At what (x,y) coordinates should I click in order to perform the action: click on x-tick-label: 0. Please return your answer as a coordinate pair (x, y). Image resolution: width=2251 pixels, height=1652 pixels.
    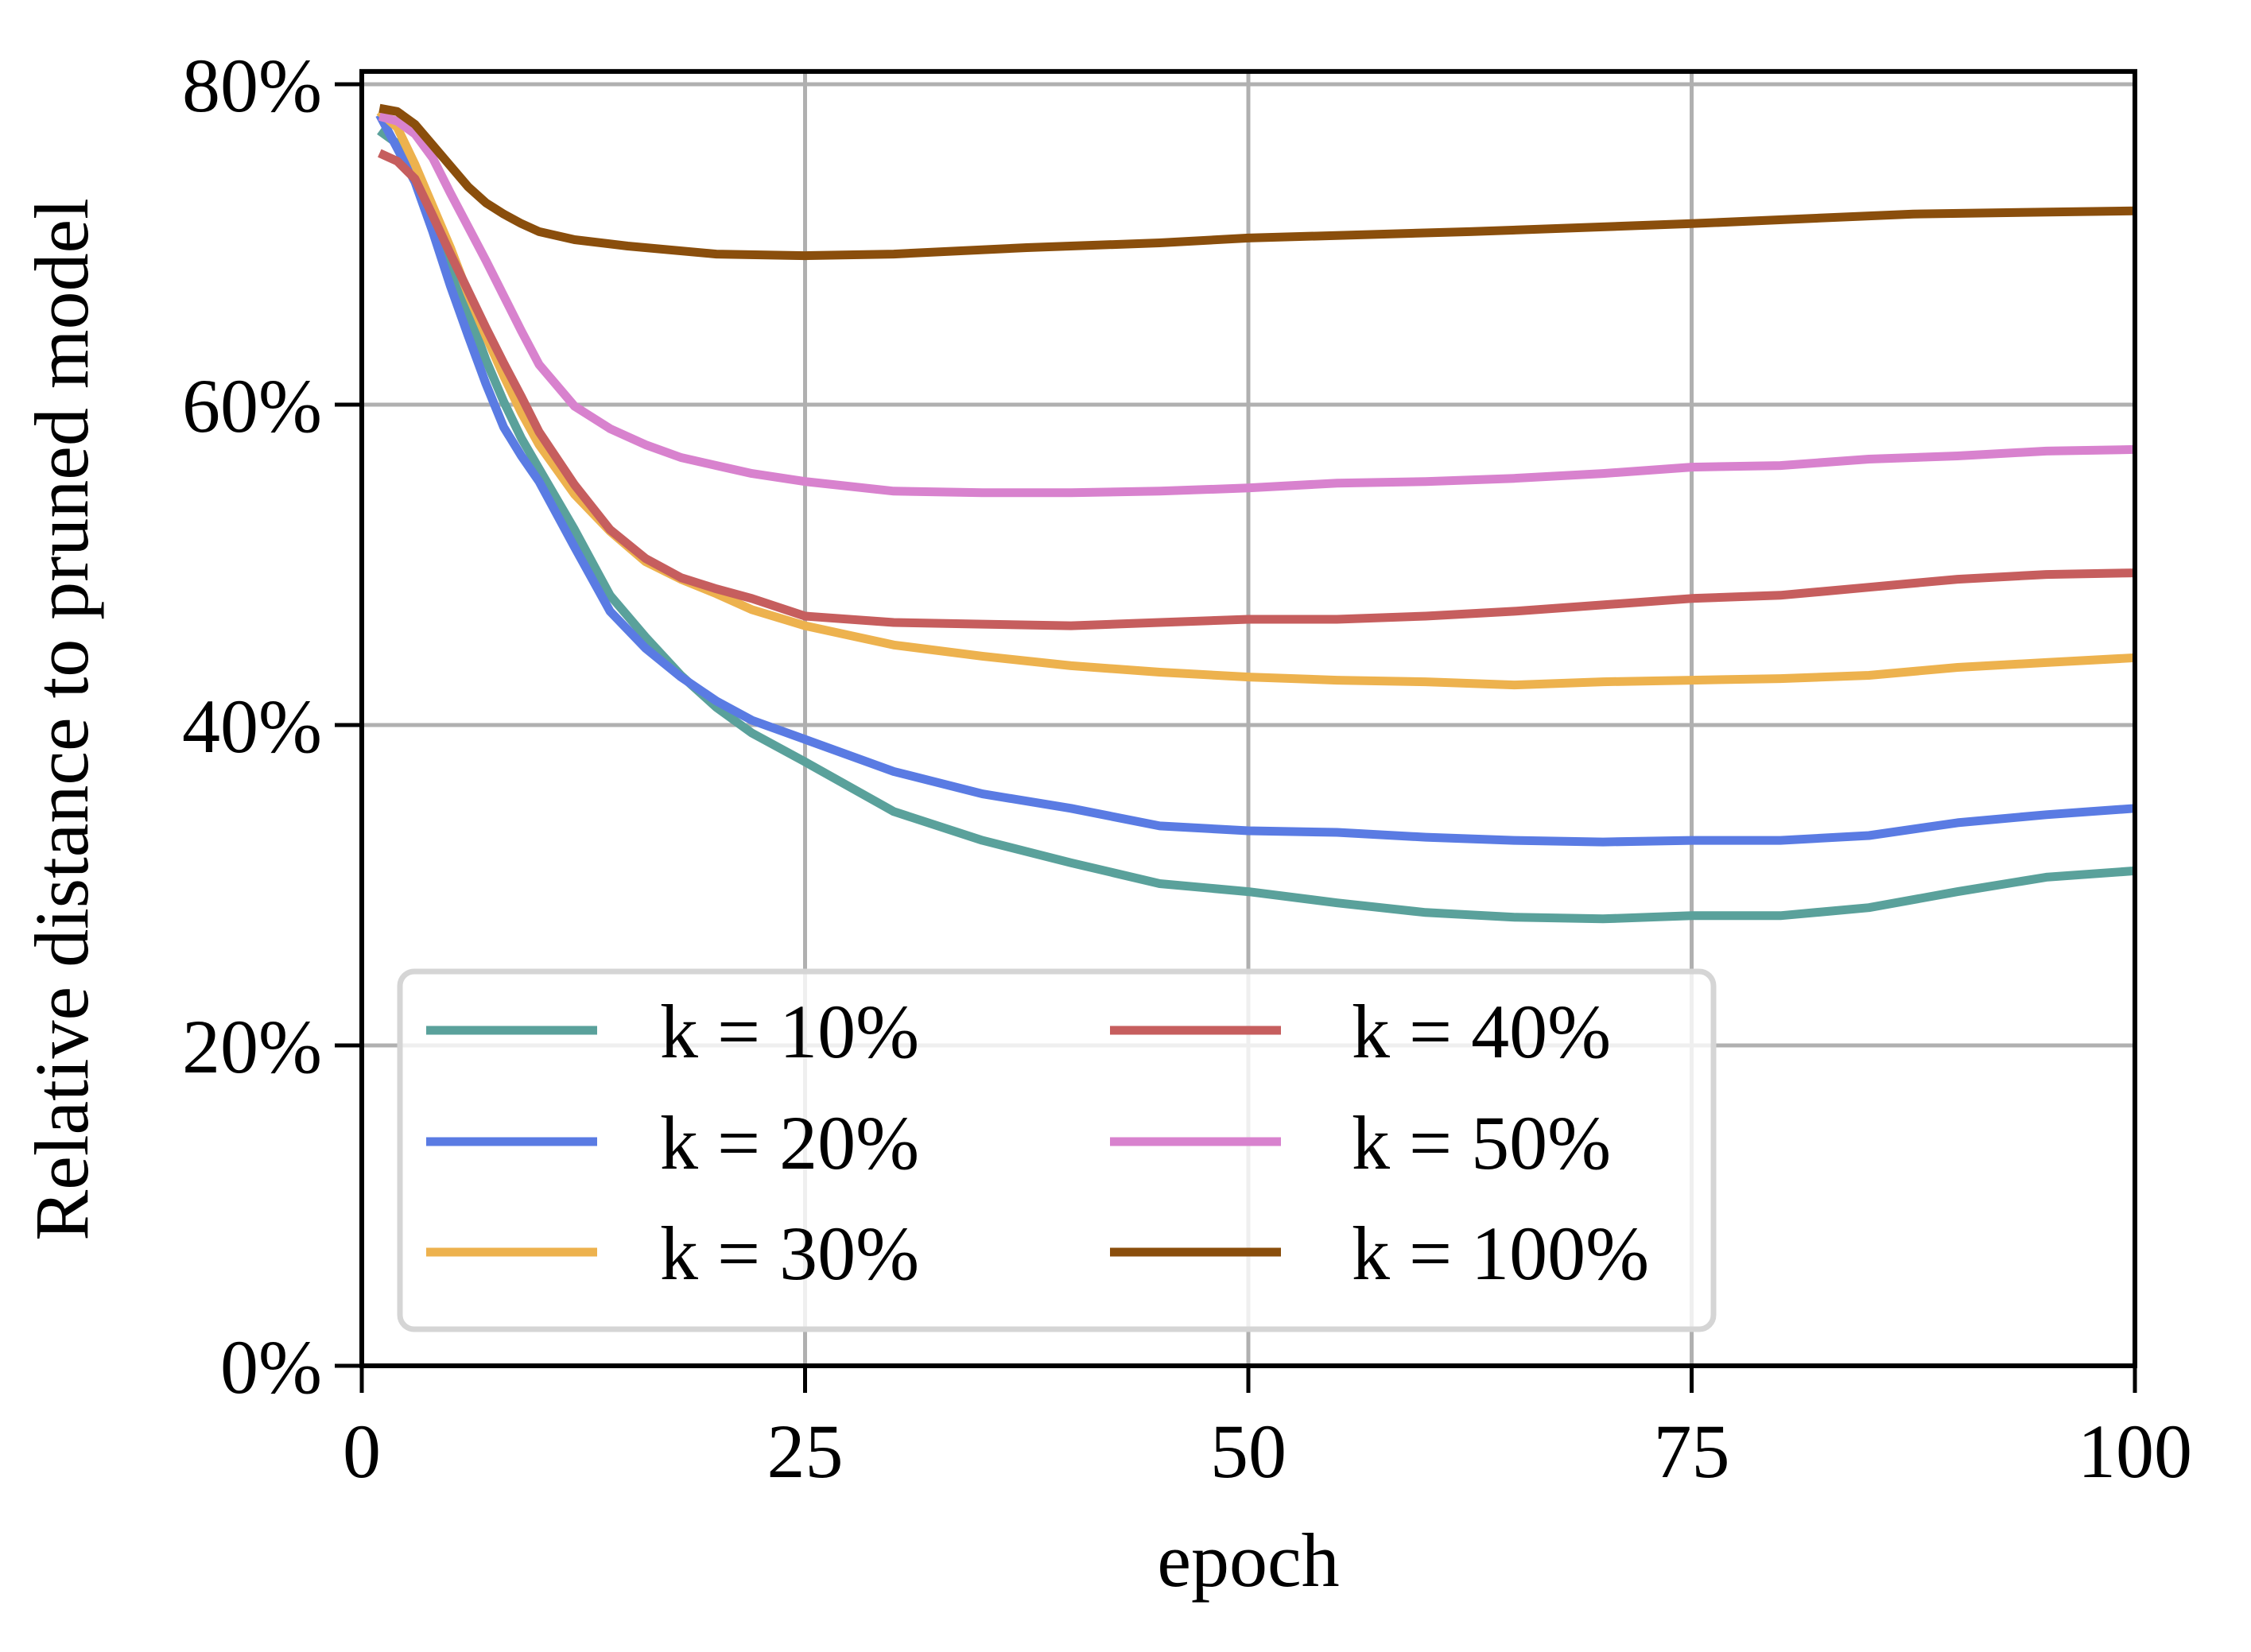
    Looking at the image, I should click on (362, 1451).